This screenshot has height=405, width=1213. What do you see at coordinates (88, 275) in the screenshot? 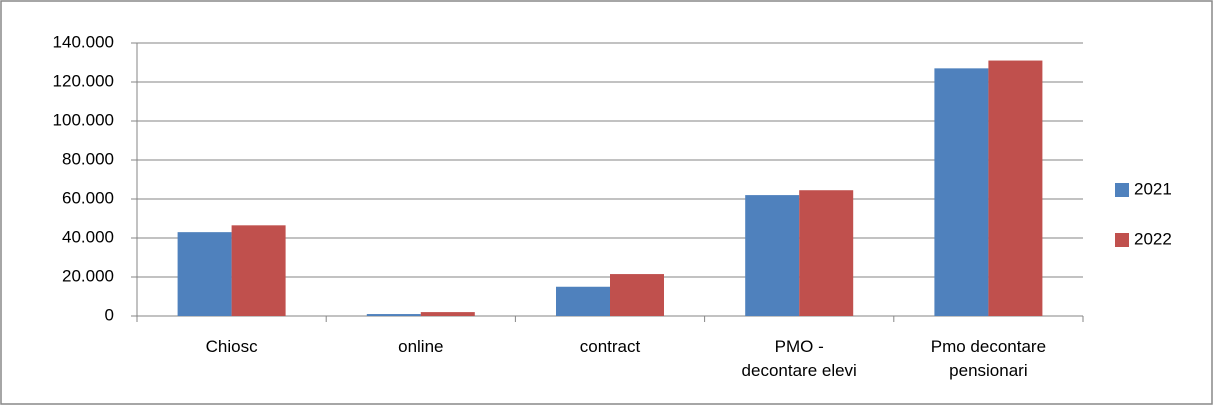
I see `y-tick-label: 20.000` at bounding box center [88, 275].